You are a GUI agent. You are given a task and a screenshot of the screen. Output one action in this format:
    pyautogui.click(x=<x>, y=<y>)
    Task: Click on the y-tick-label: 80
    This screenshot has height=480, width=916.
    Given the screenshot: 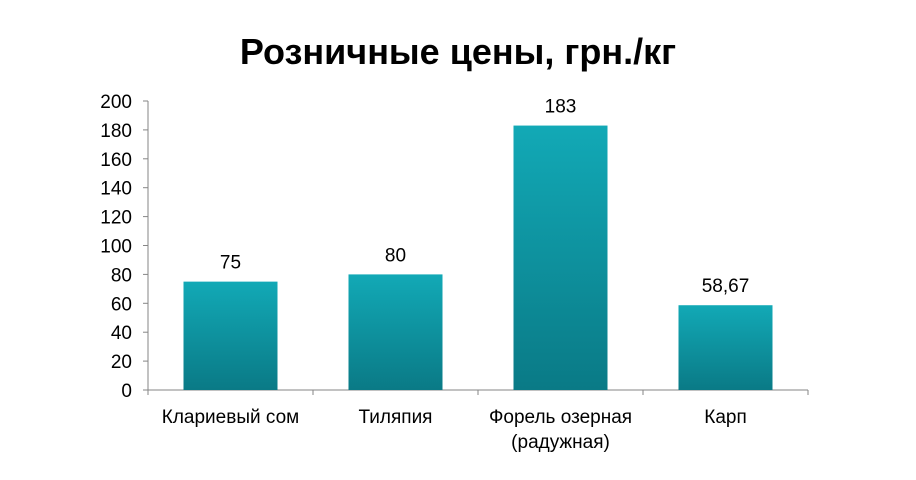 What is the action you would take?
    pyautogui.click(x=121, y=275)
    